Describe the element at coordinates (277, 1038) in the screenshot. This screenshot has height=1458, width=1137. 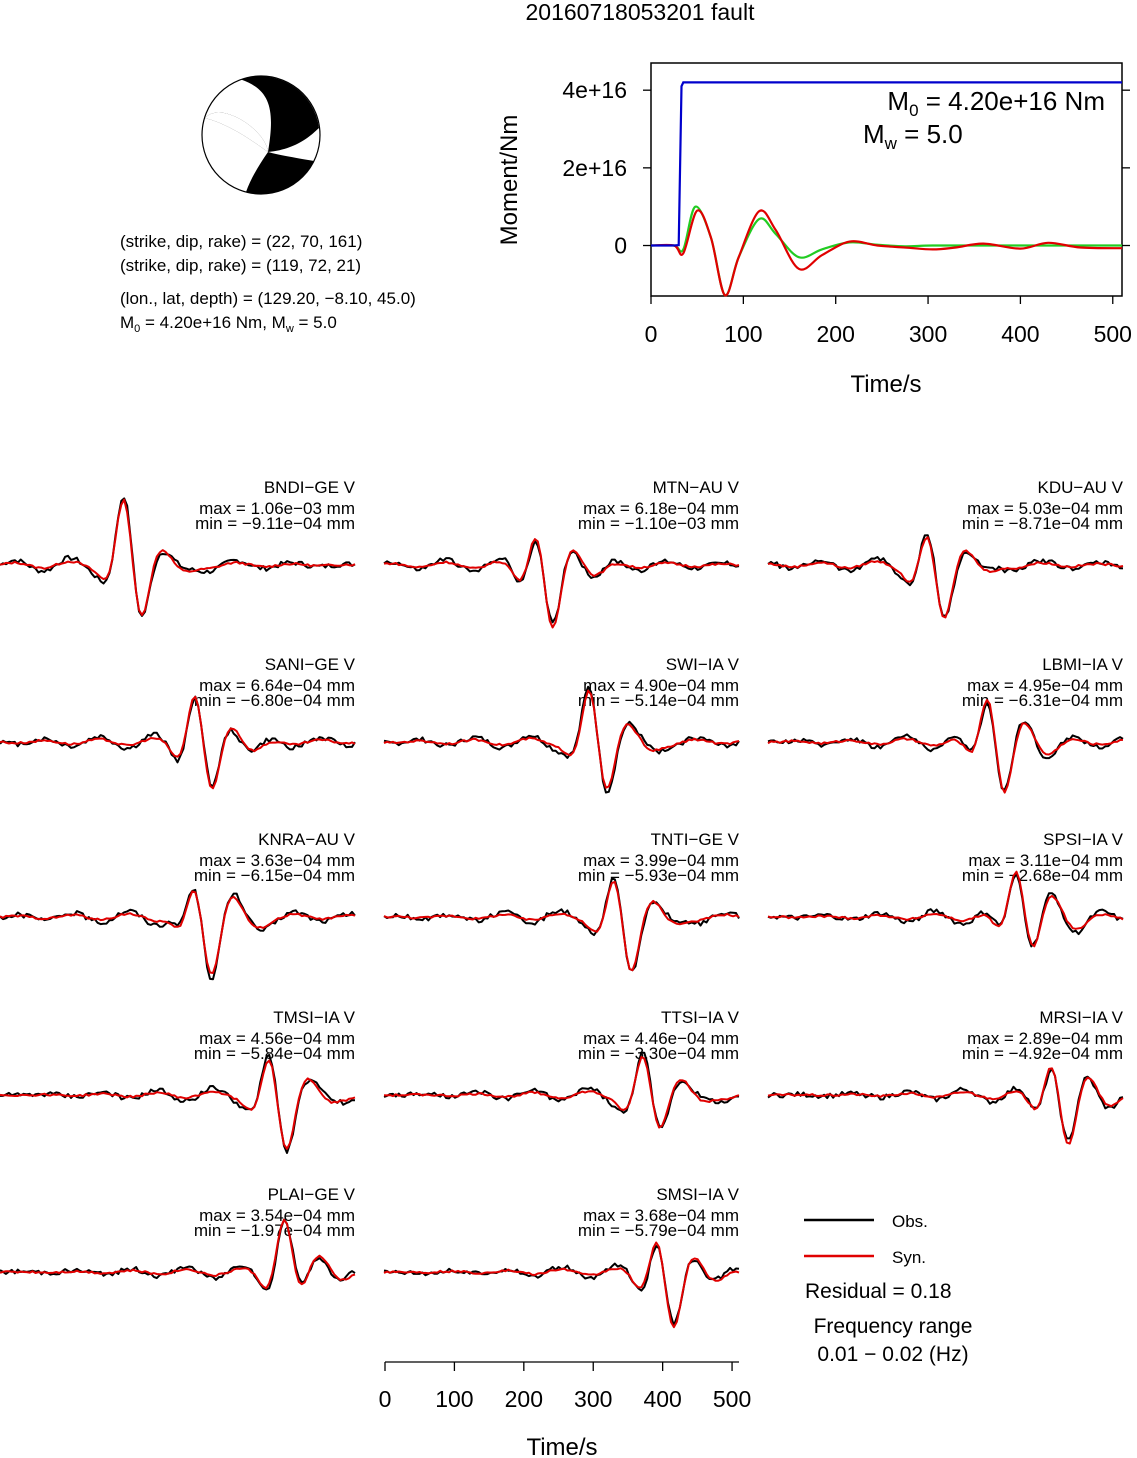
I see `station-max: max = 4.56e−04 mm` at that location.